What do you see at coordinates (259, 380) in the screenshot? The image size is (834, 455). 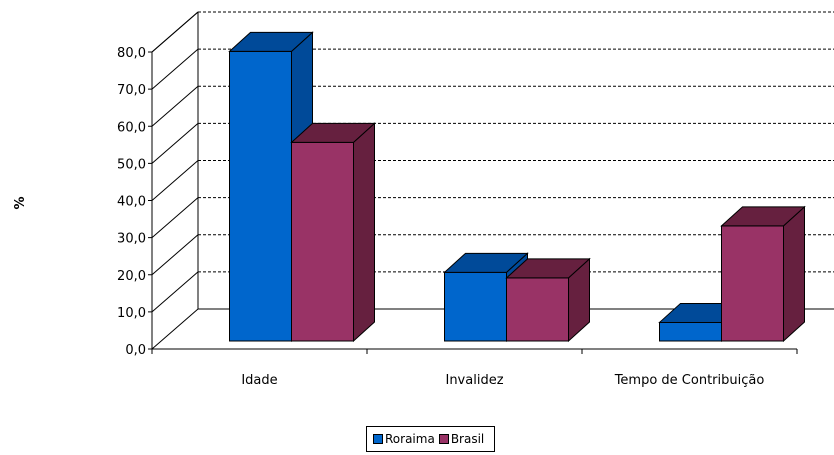 I see `x-category-label: Idade` at bounding box center [259, 380].